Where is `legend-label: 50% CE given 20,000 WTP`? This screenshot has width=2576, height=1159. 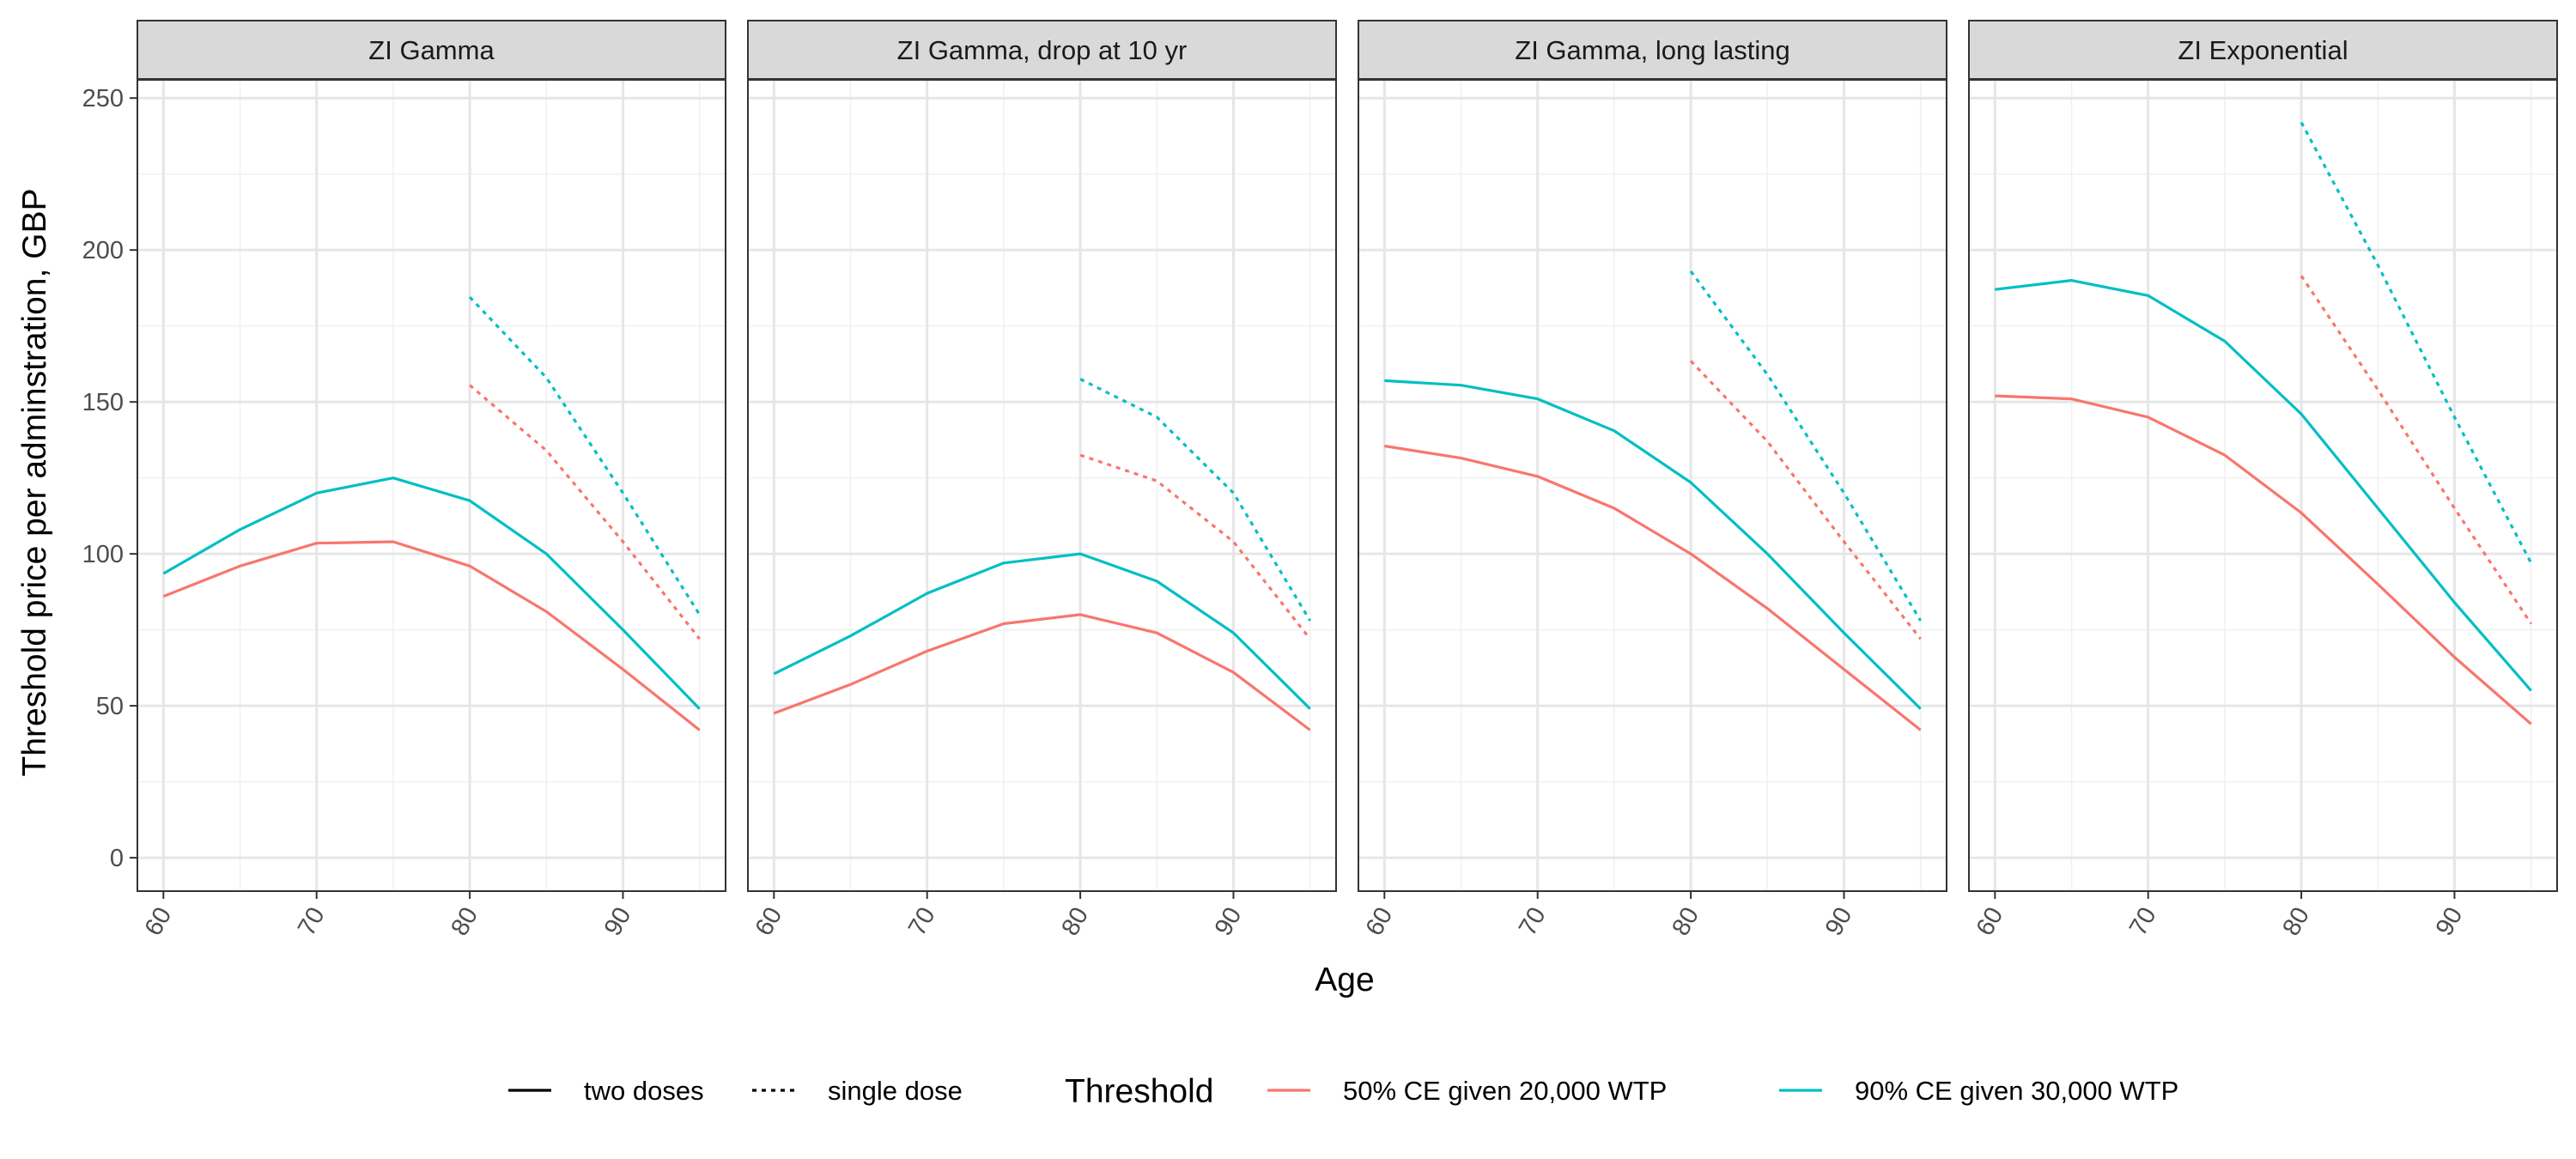
legend-label: 50% CE given 20,000 WTP is located at coordinates (1505, 1091).